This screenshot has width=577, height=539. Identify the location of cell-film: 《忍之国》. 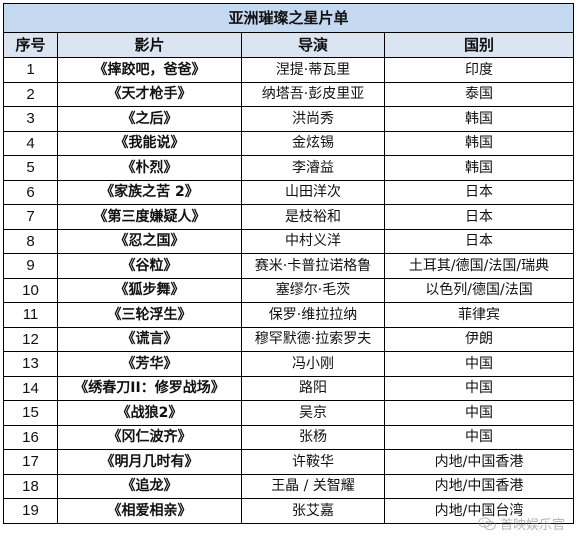
(149, 241).